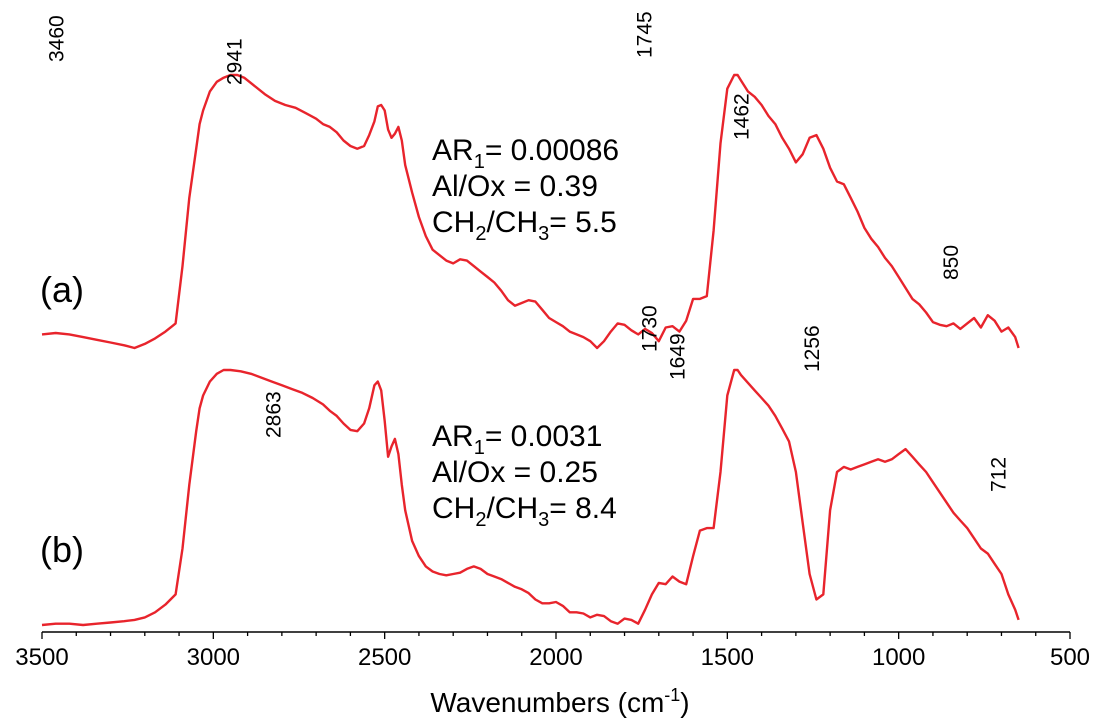  Describe the element at coordinates (384, 657) in the screenshot. I see `x-tick-label: 2500` at that location.